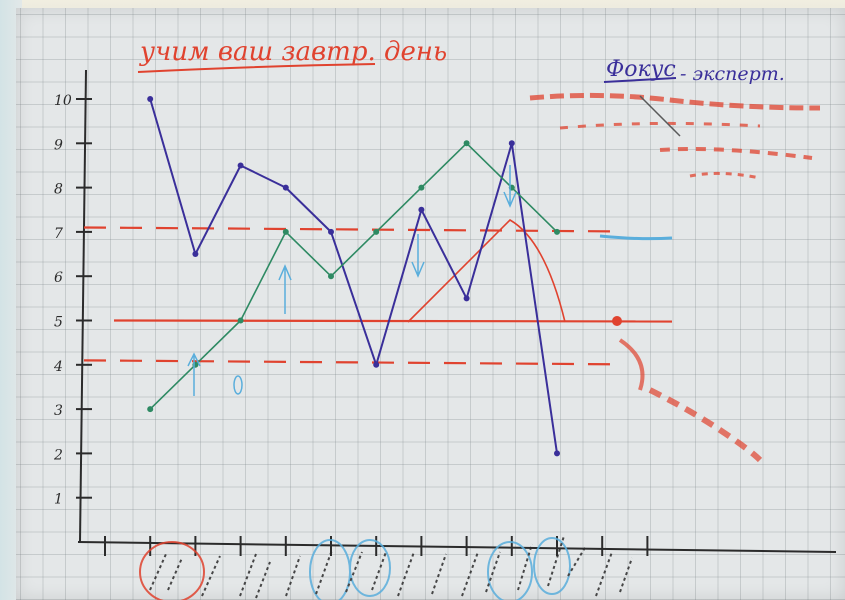 The width and height of the screenshot is (845, 600). I want to click on y-tick-labels: 10 9 8 7 6 5 4 3 2 1, so click(62, 300).